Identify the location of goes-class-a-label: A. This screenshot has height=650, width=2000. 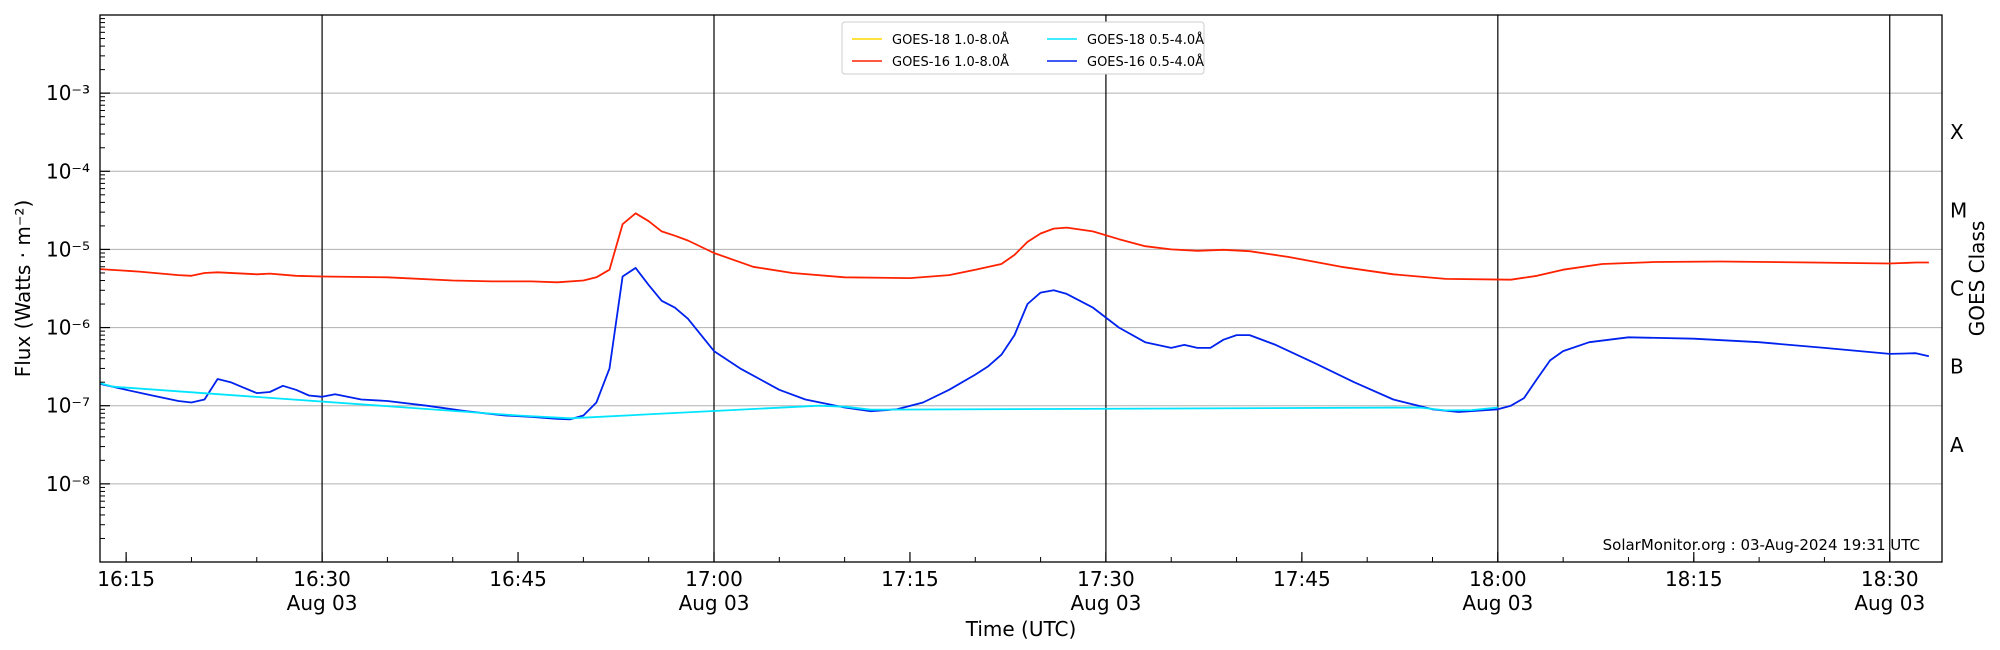
(1957, 445).